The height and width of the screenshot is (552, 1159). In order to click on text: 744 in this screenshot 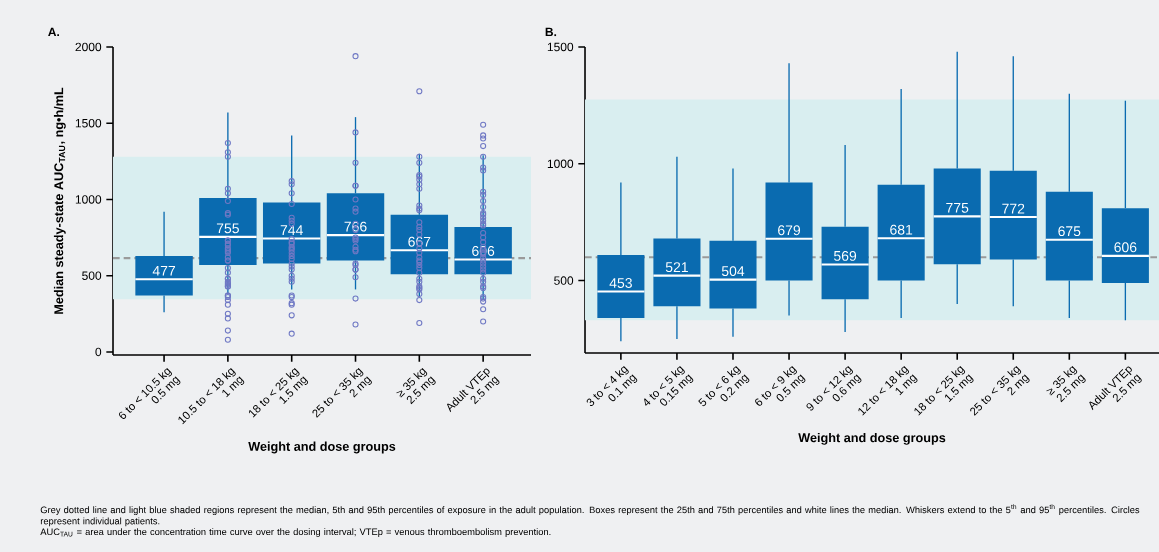, I will do `click(291, 230)`.